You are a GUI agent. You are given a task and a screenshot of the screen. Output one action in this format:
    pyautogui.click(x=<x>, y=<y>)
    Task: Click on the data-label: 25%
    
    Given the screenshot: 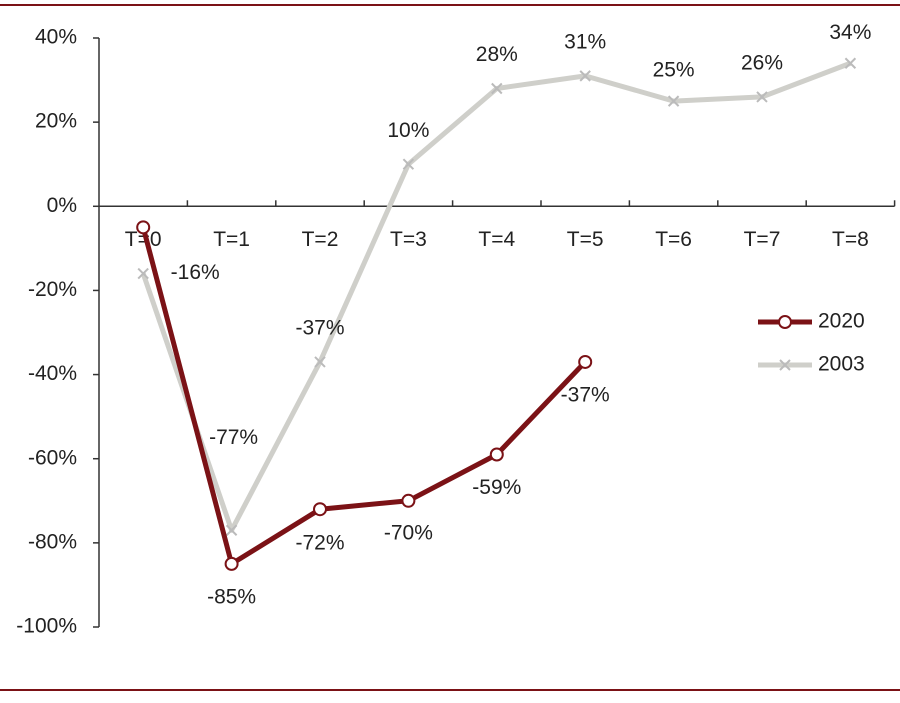 What is the action you would take?
    pyautogui.click(x=674, y=70)
    